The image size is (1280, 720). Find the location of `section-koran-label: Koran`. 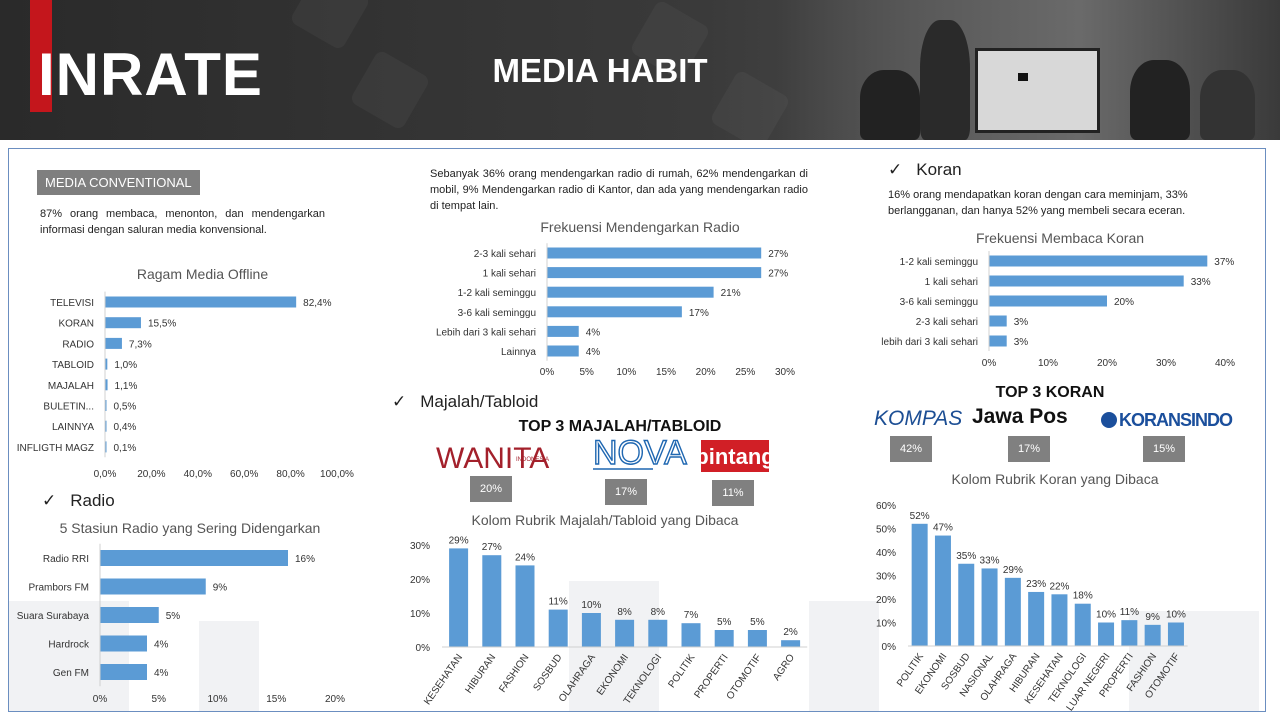

section-koran-label: Koran is located at coordinates (939, 169).